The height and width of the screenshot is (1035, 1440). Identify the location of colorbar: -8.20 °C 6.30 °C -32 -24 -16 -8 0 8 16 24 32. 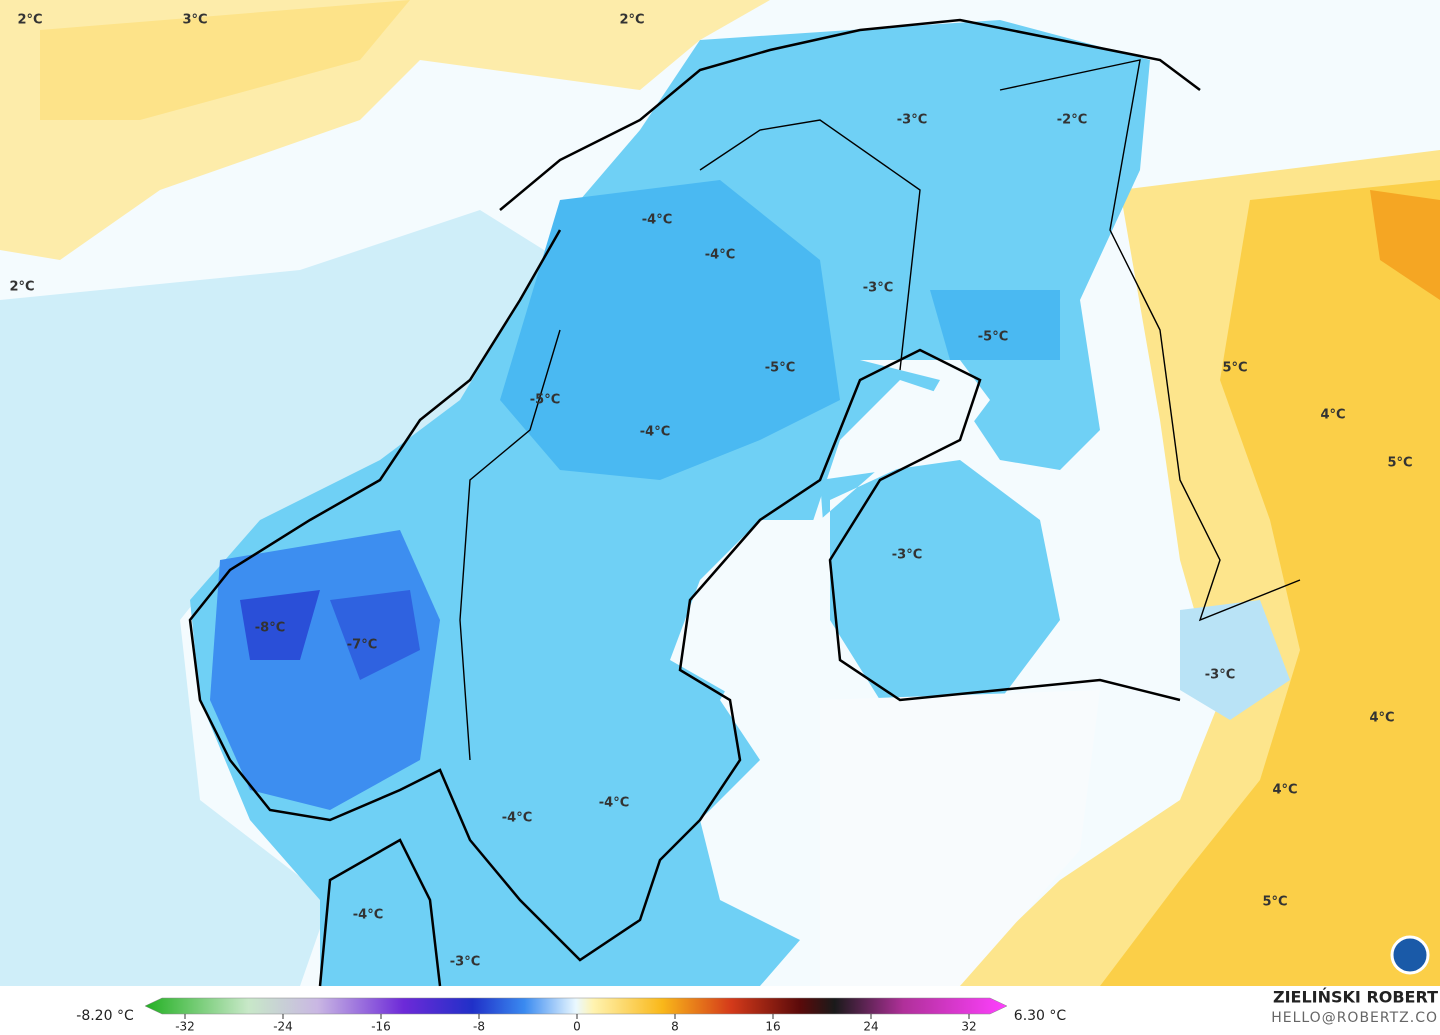
(571, 1015).